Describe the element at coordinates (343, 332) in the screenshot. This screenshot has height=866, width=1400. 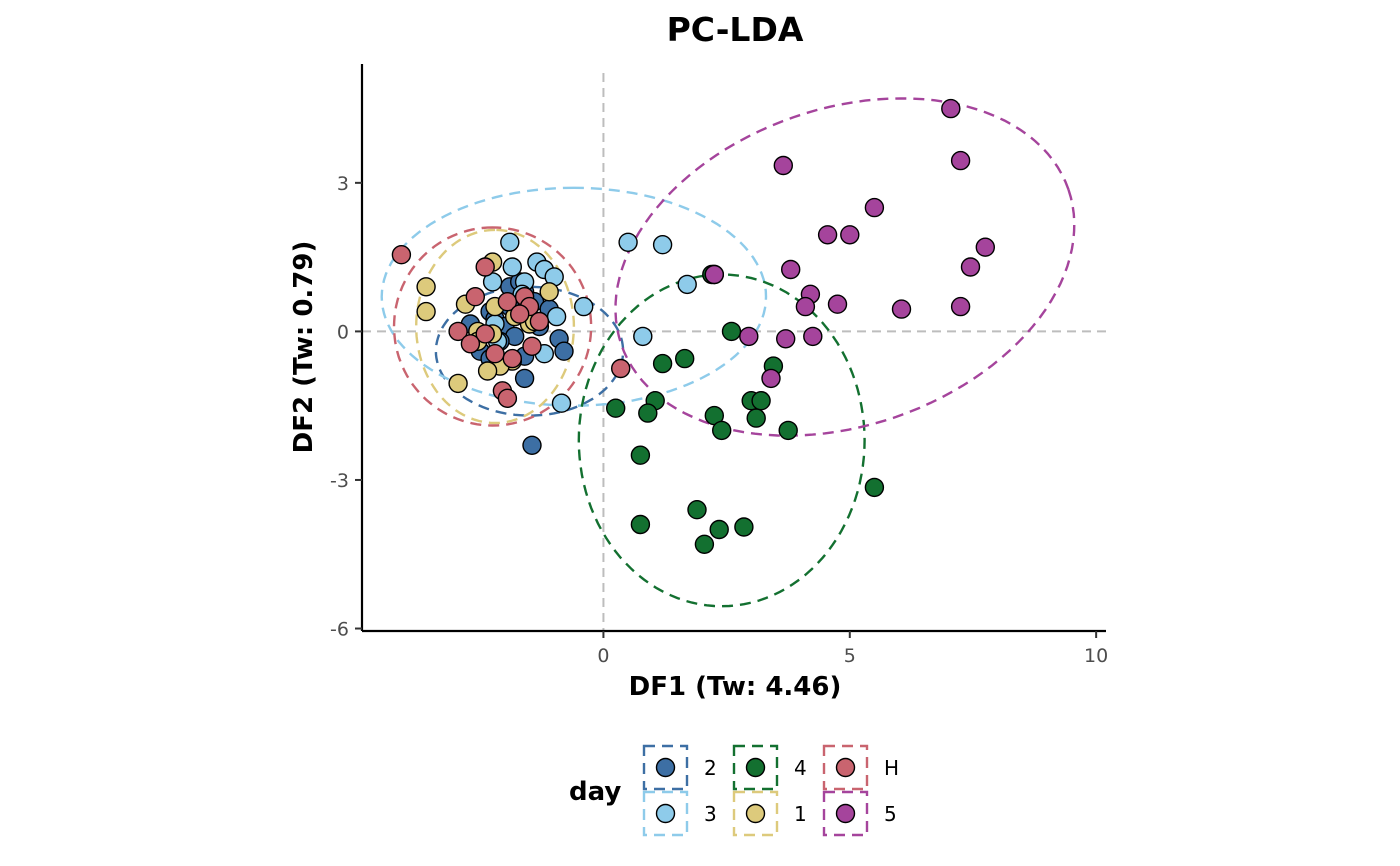
I see `y-tick-label: 0` at that location.